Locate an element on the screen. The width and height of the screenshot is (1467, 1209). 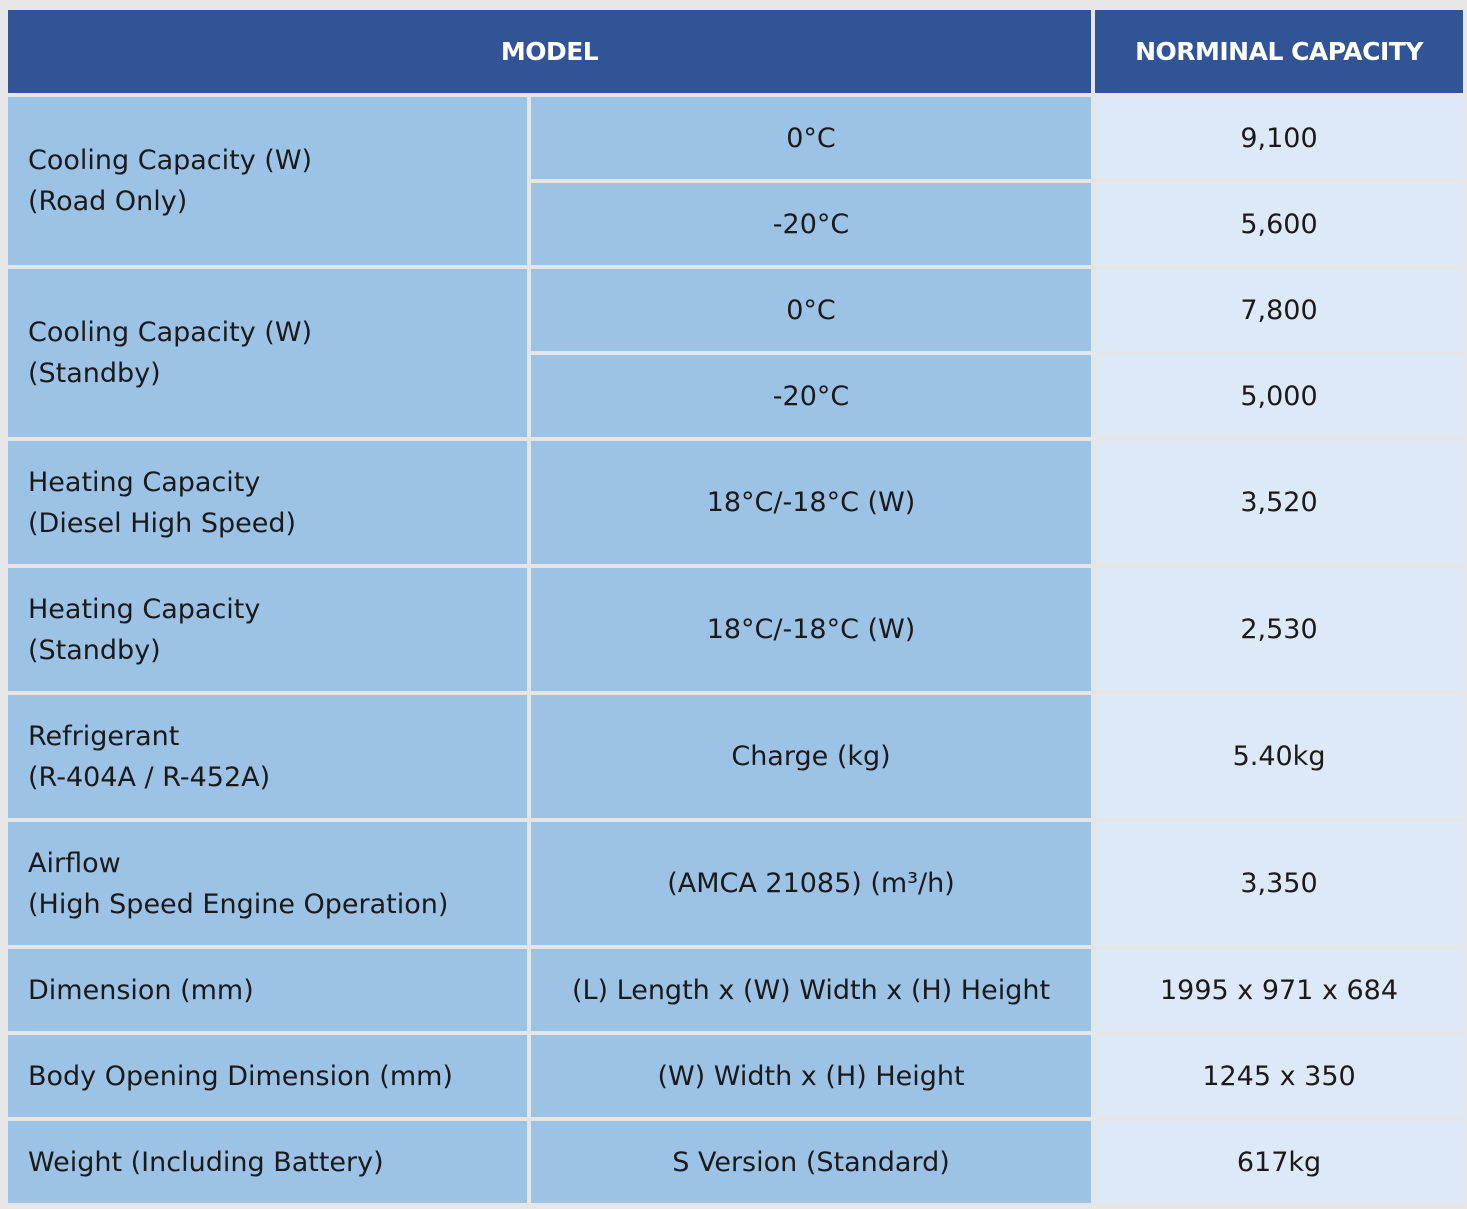
table-row: -20°C 5,600 is located at coordinates (736, 224).